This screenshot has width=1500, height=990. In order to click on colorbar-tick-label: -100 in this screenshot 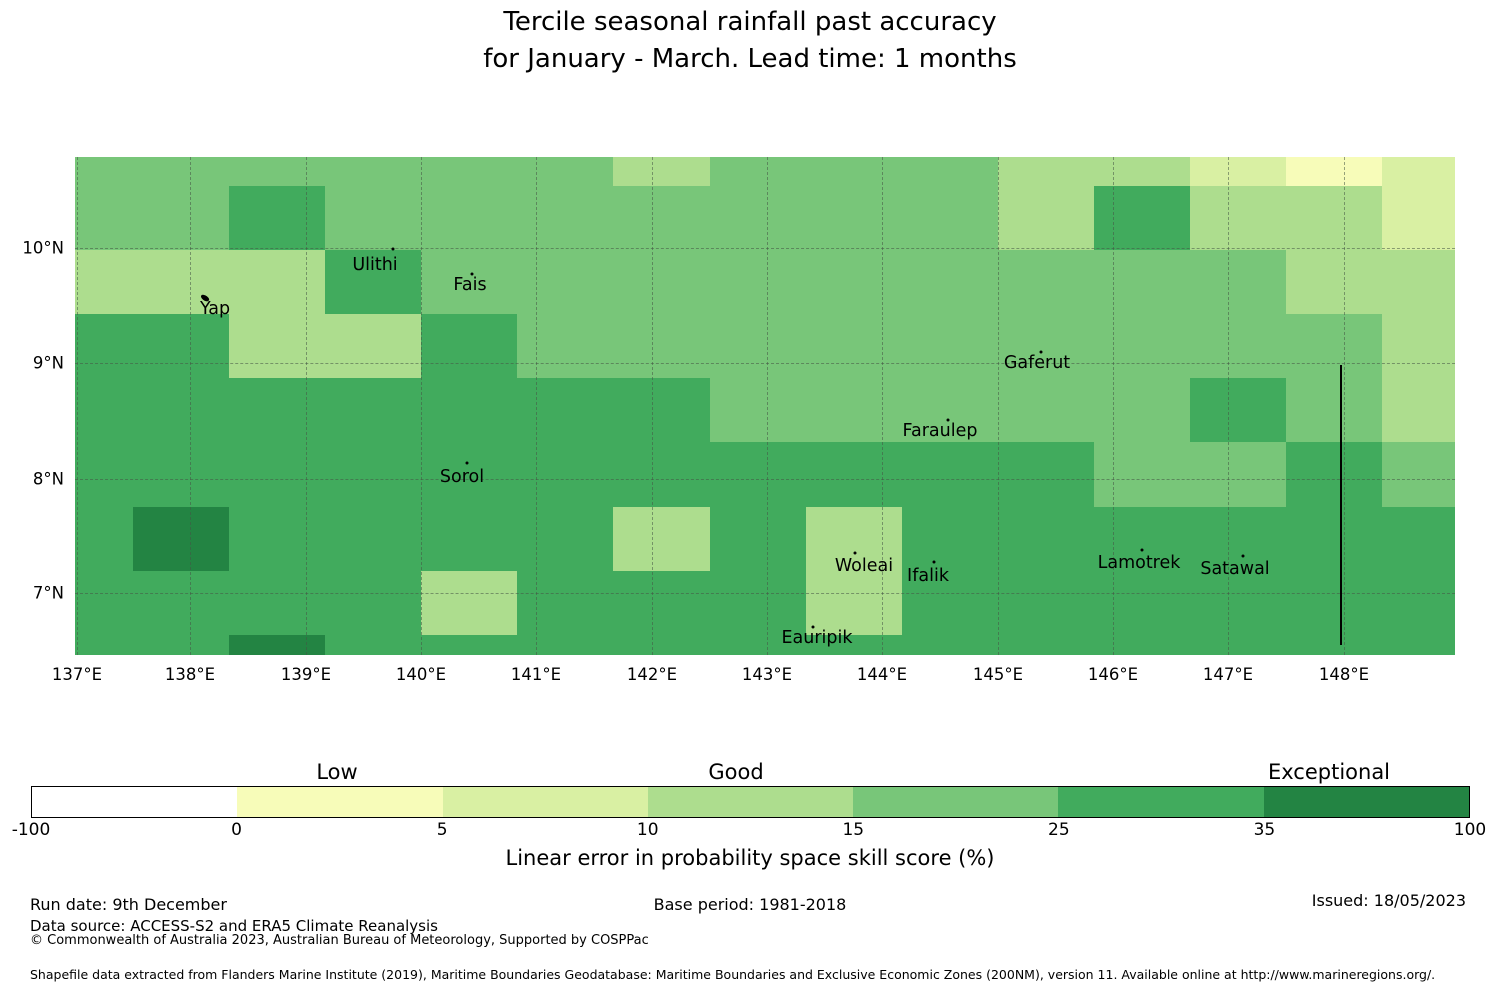, I will do `click(31, 830)`.